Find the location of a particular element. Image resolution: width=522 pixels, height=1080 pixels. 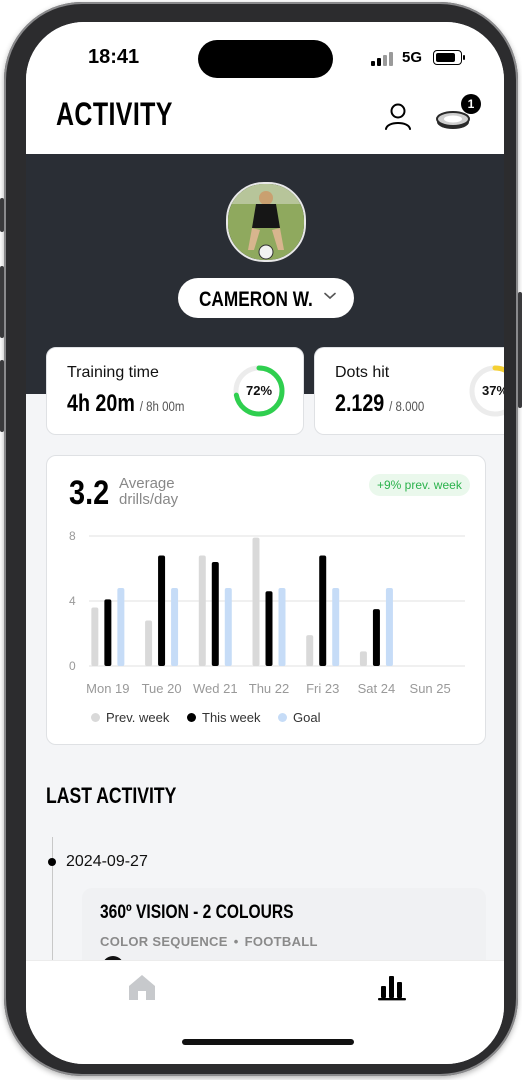

x-tick-label: Wed 21 is located at coordinates (215, 688).